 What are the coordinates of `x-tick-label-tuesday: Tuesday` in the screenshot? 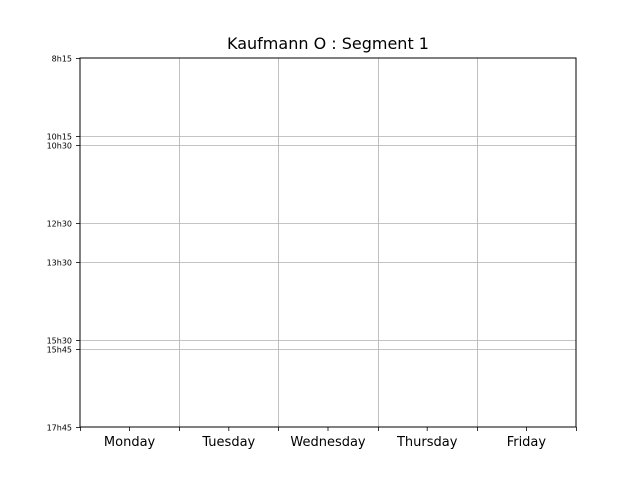 It's located at (228, 442).